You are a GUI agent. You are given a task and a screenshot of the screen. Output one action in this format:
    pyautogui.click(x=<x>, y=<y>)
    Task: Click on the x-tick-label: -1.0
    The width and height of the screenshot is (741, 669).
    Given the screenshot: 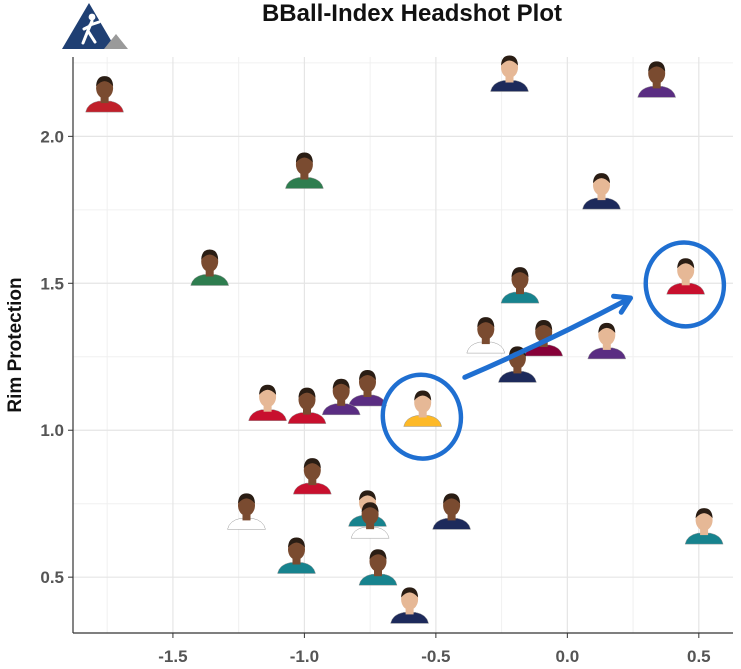 What is the action you would take?
    pyautogui.click(x=304, y=656)
    